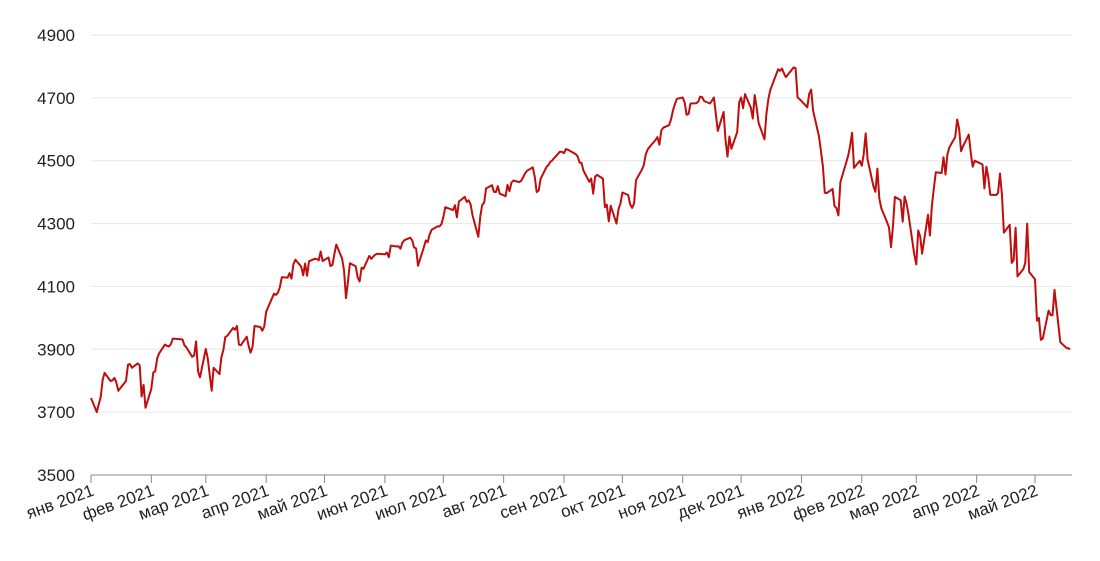  I want to click on y-tick-label: 4100, so click(56, 286).